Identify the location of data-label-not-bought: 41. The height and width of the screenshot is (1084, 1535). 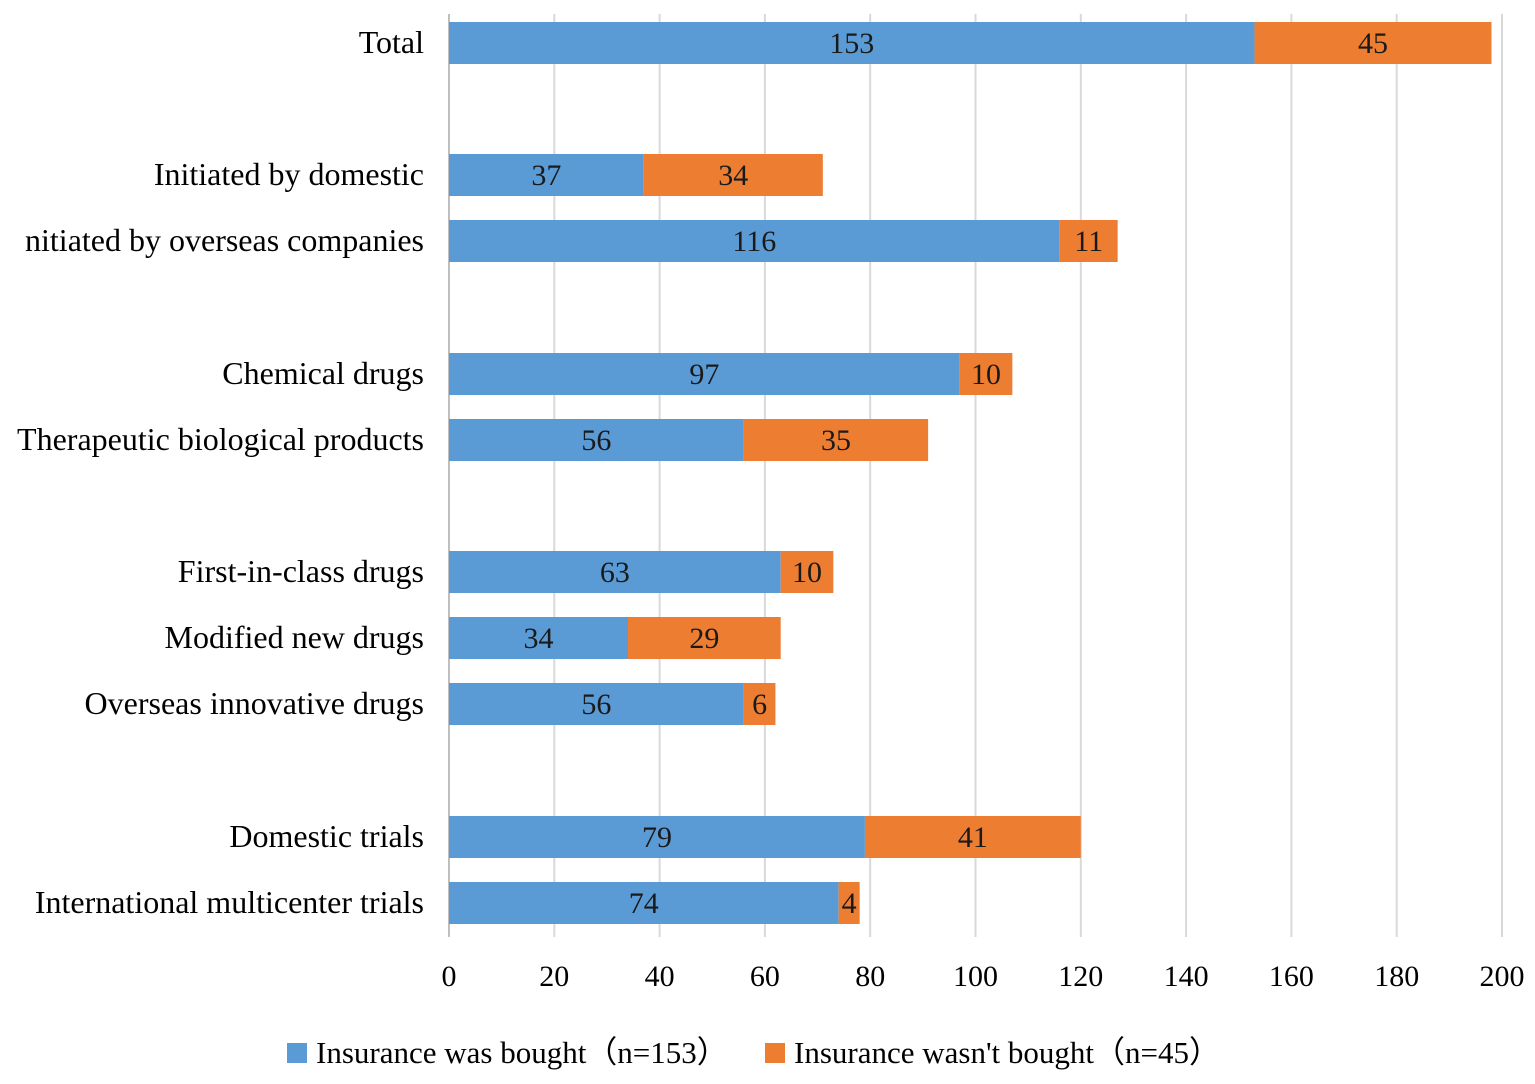
(973, 837).